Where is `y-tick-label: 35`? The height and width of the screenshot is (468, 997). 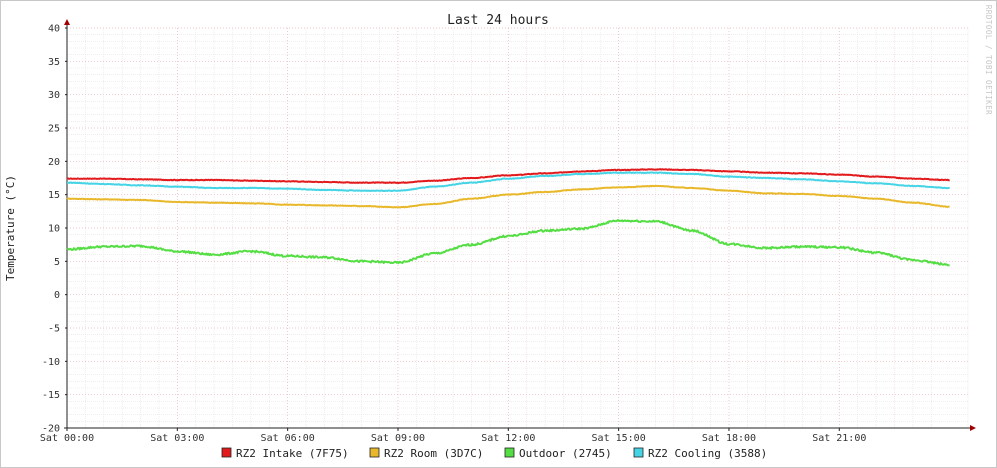
y-tick-label: 35 is located at coordinates (54, 62).